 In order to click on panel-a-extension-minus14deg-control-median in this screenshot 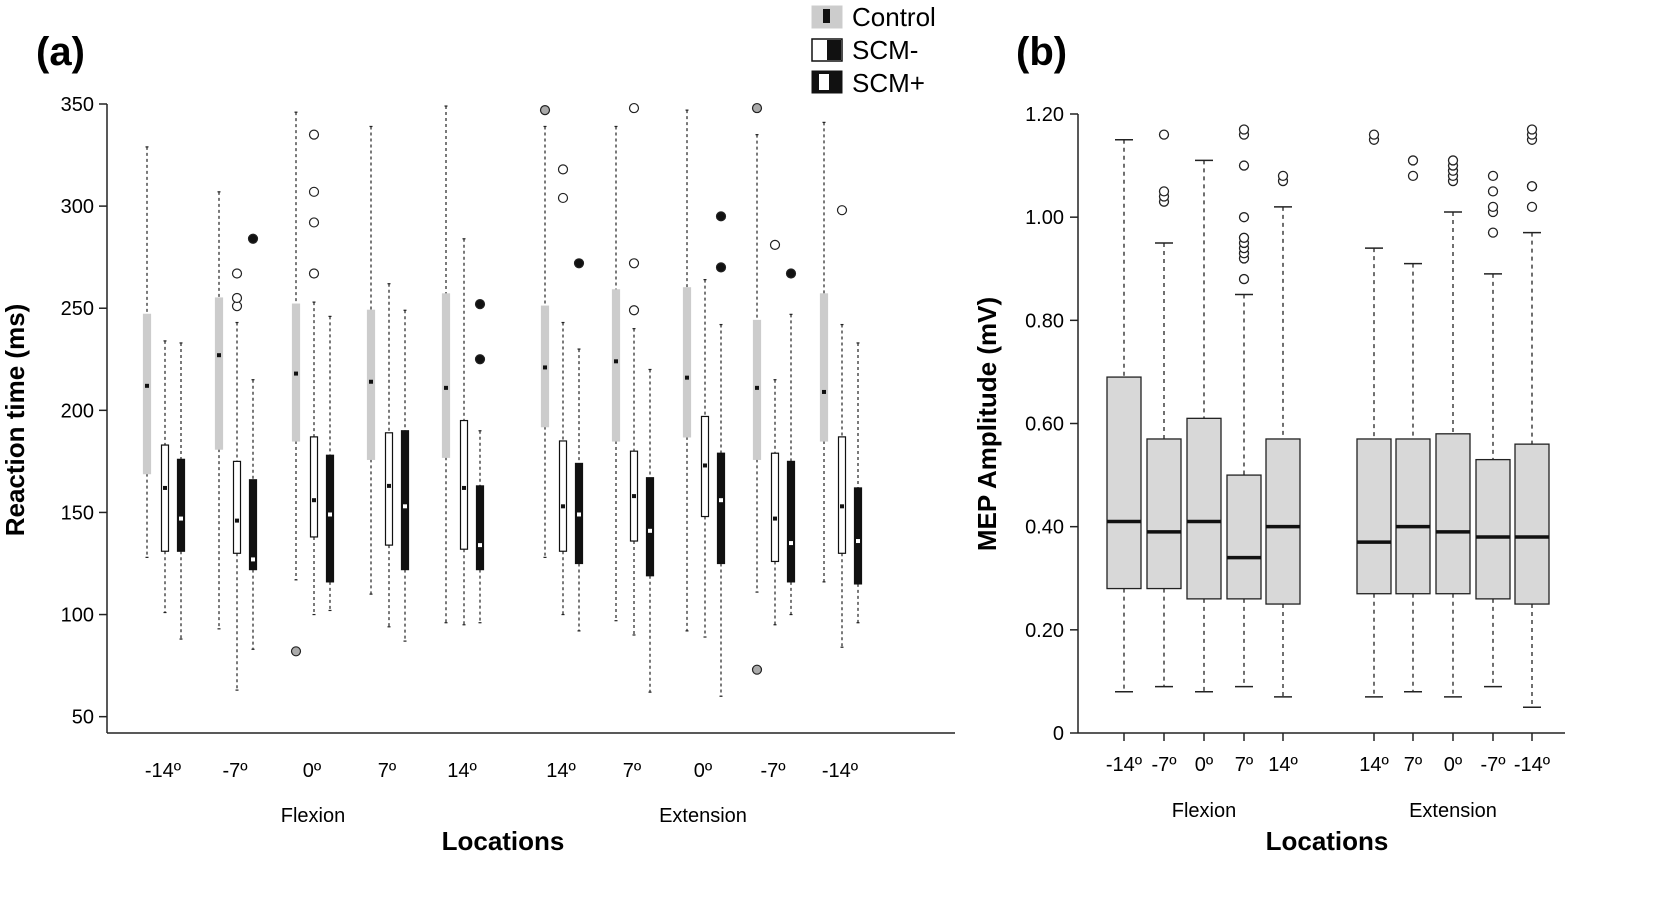, I will do `click(824, 391)`.